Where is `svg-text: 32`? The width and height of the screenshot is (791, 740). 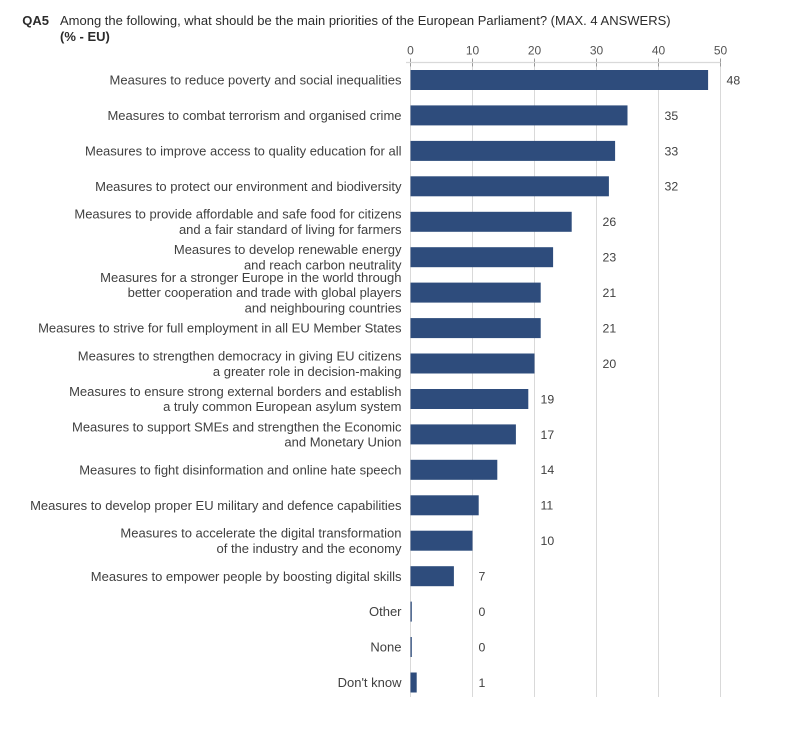 svg-text: 32 is located at coordinates (672, 187).